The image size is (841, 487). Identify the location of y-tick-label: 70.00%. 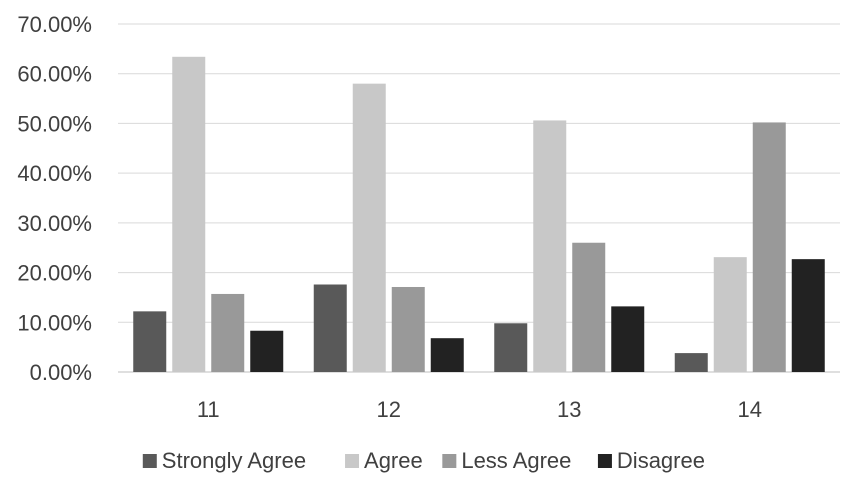
(54, 24).